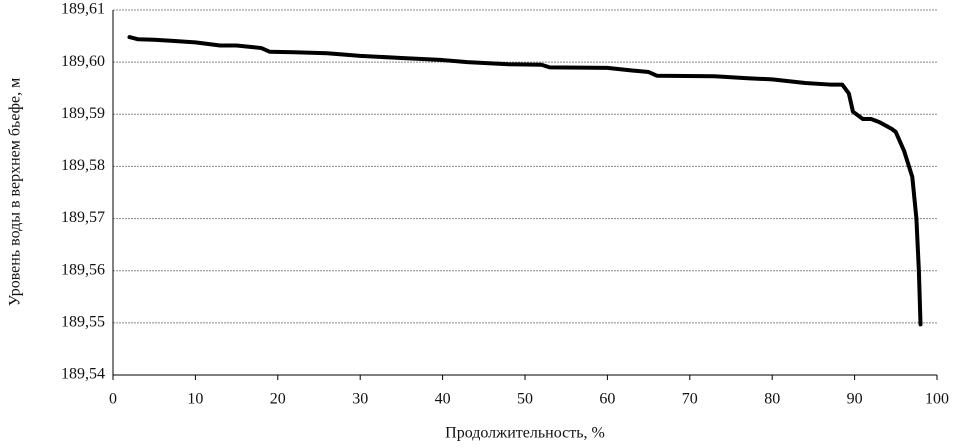 Image resolution: width=957 pixels, height=448 pixels. What do you see at coordinates (83, 165) in the screenshot?
I see `y-tick-label: 189,58` at bounding box center [83, 165].